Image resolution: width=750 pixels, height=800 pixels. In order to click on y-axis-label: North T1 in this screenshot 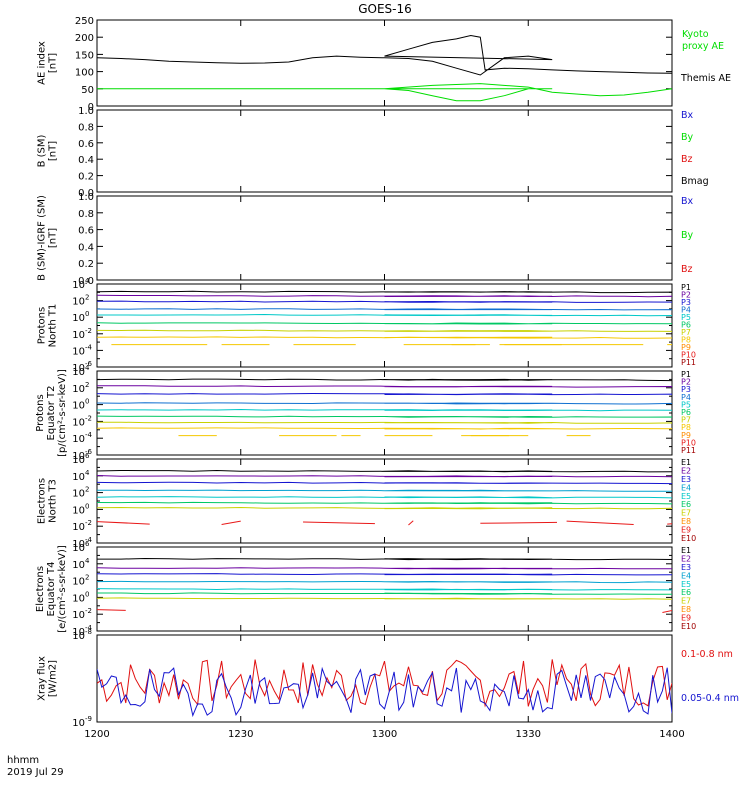, I will do `click(53, 326)`.